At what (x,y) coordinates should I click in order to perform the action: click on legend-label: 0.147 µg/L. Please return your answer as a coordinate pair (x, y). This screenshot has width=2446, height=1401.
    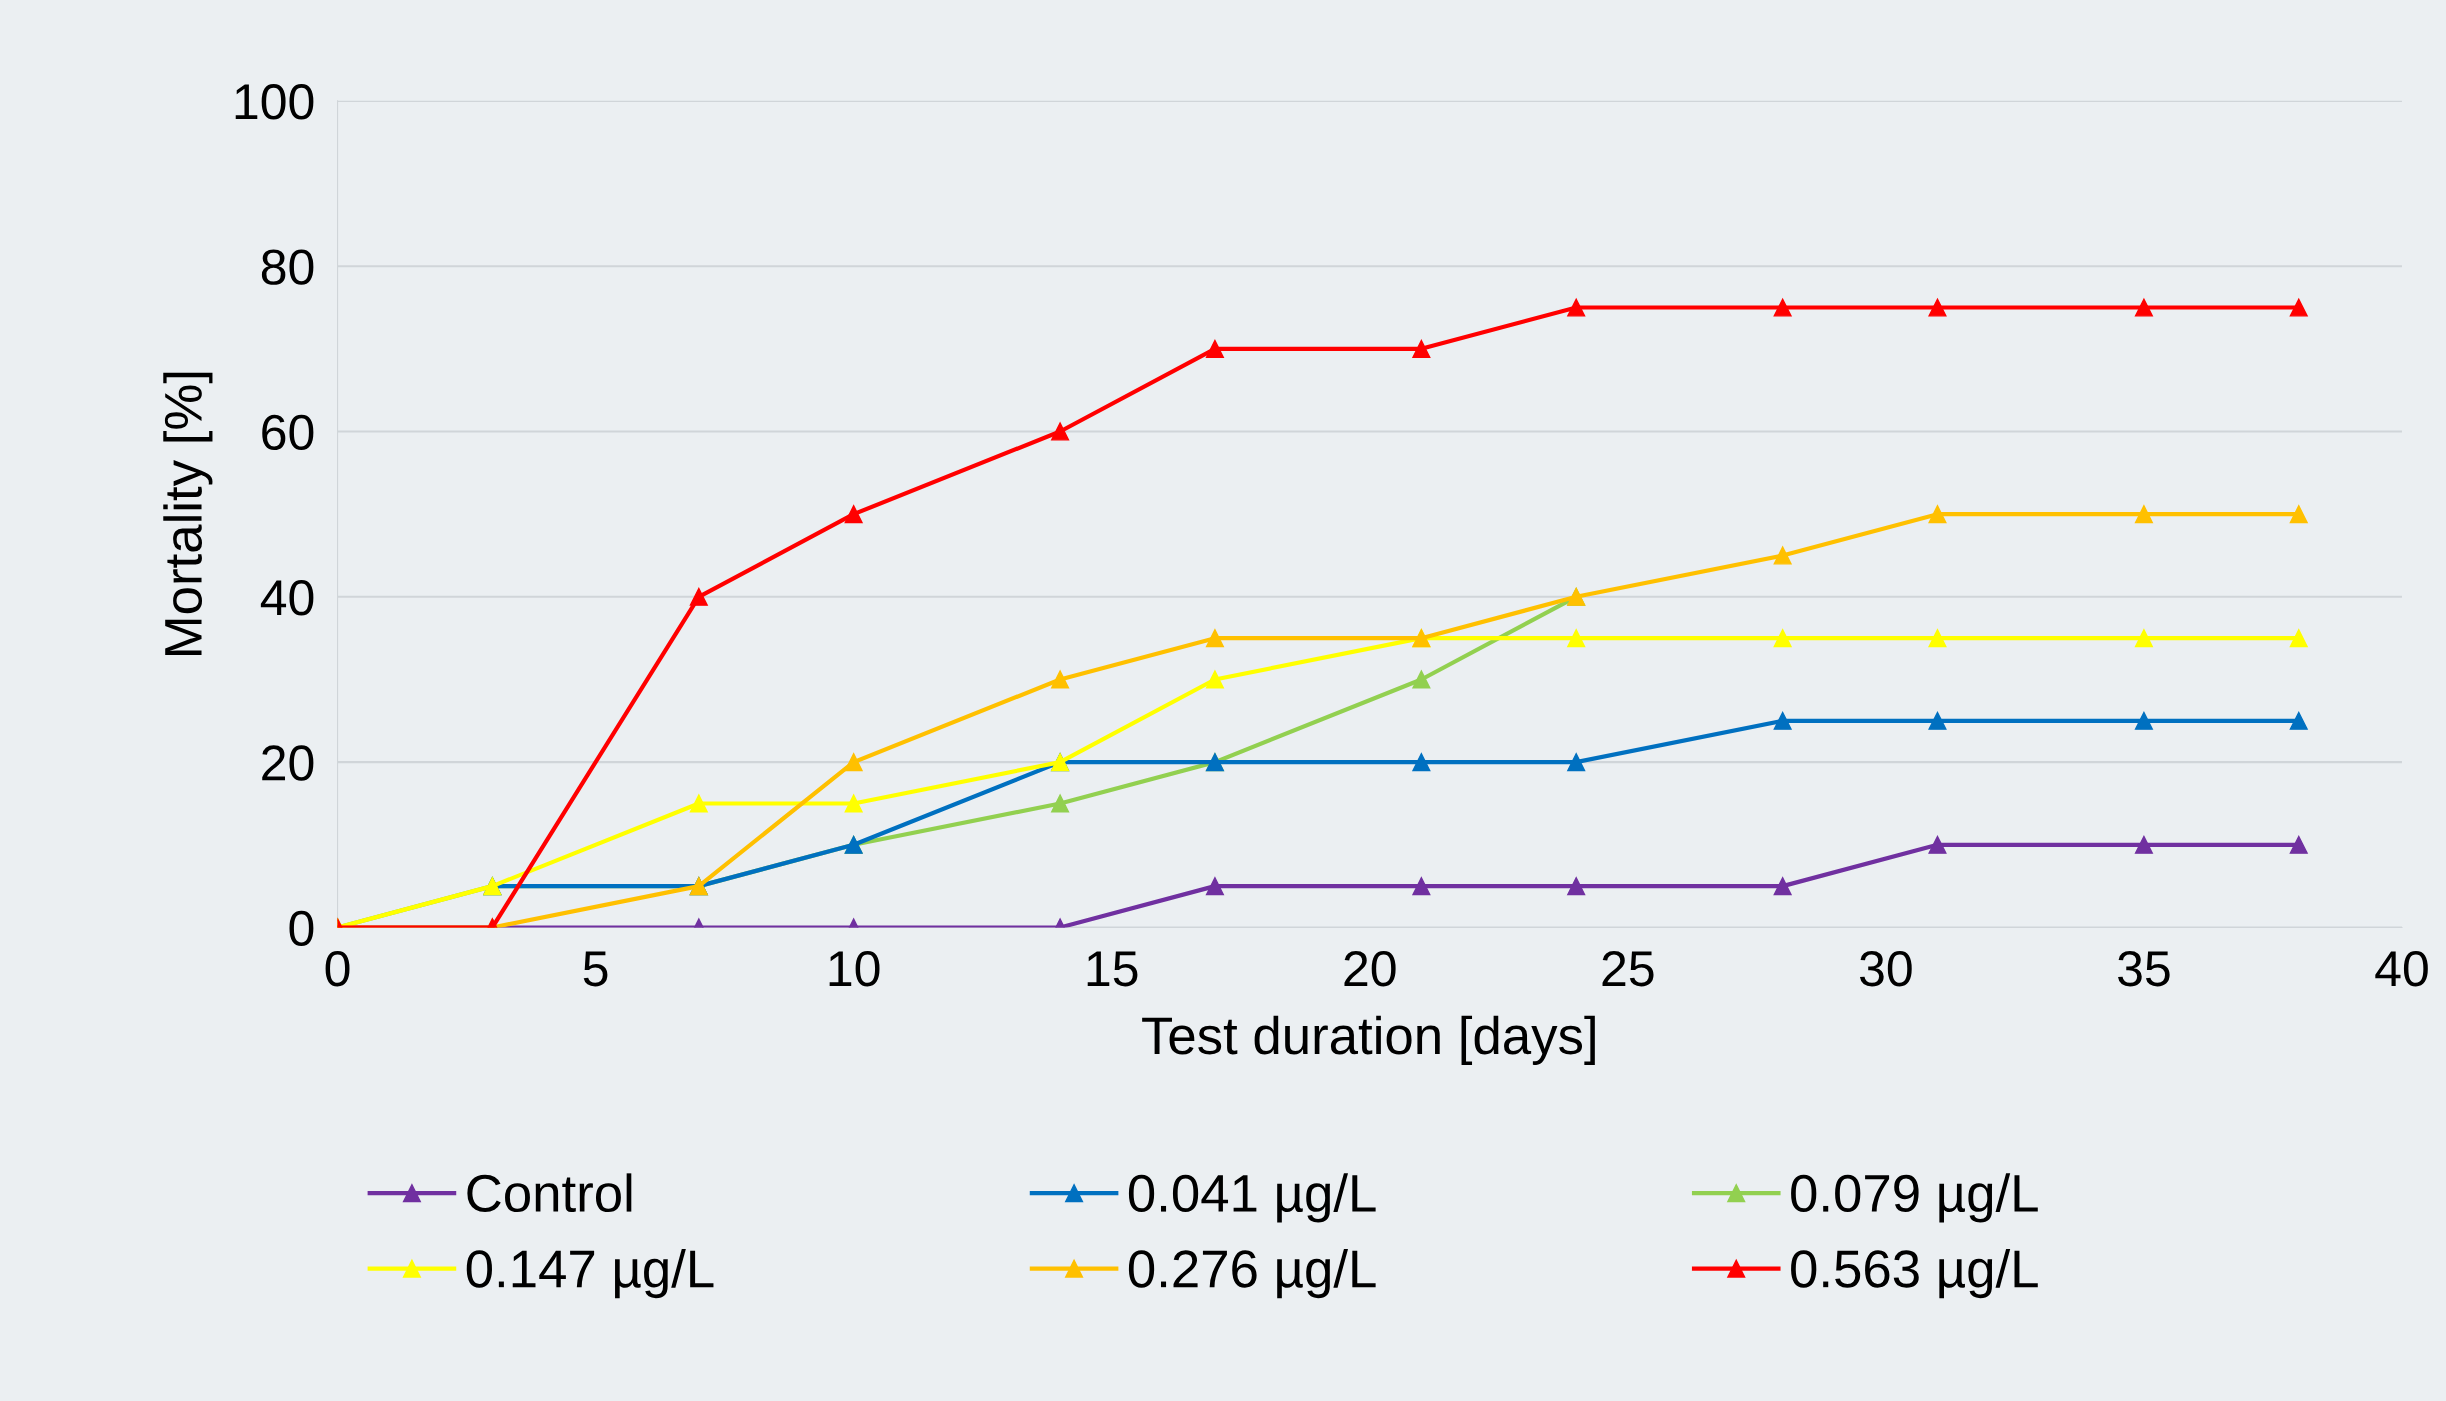
    Looking at the image, I should click on (590, 1273).